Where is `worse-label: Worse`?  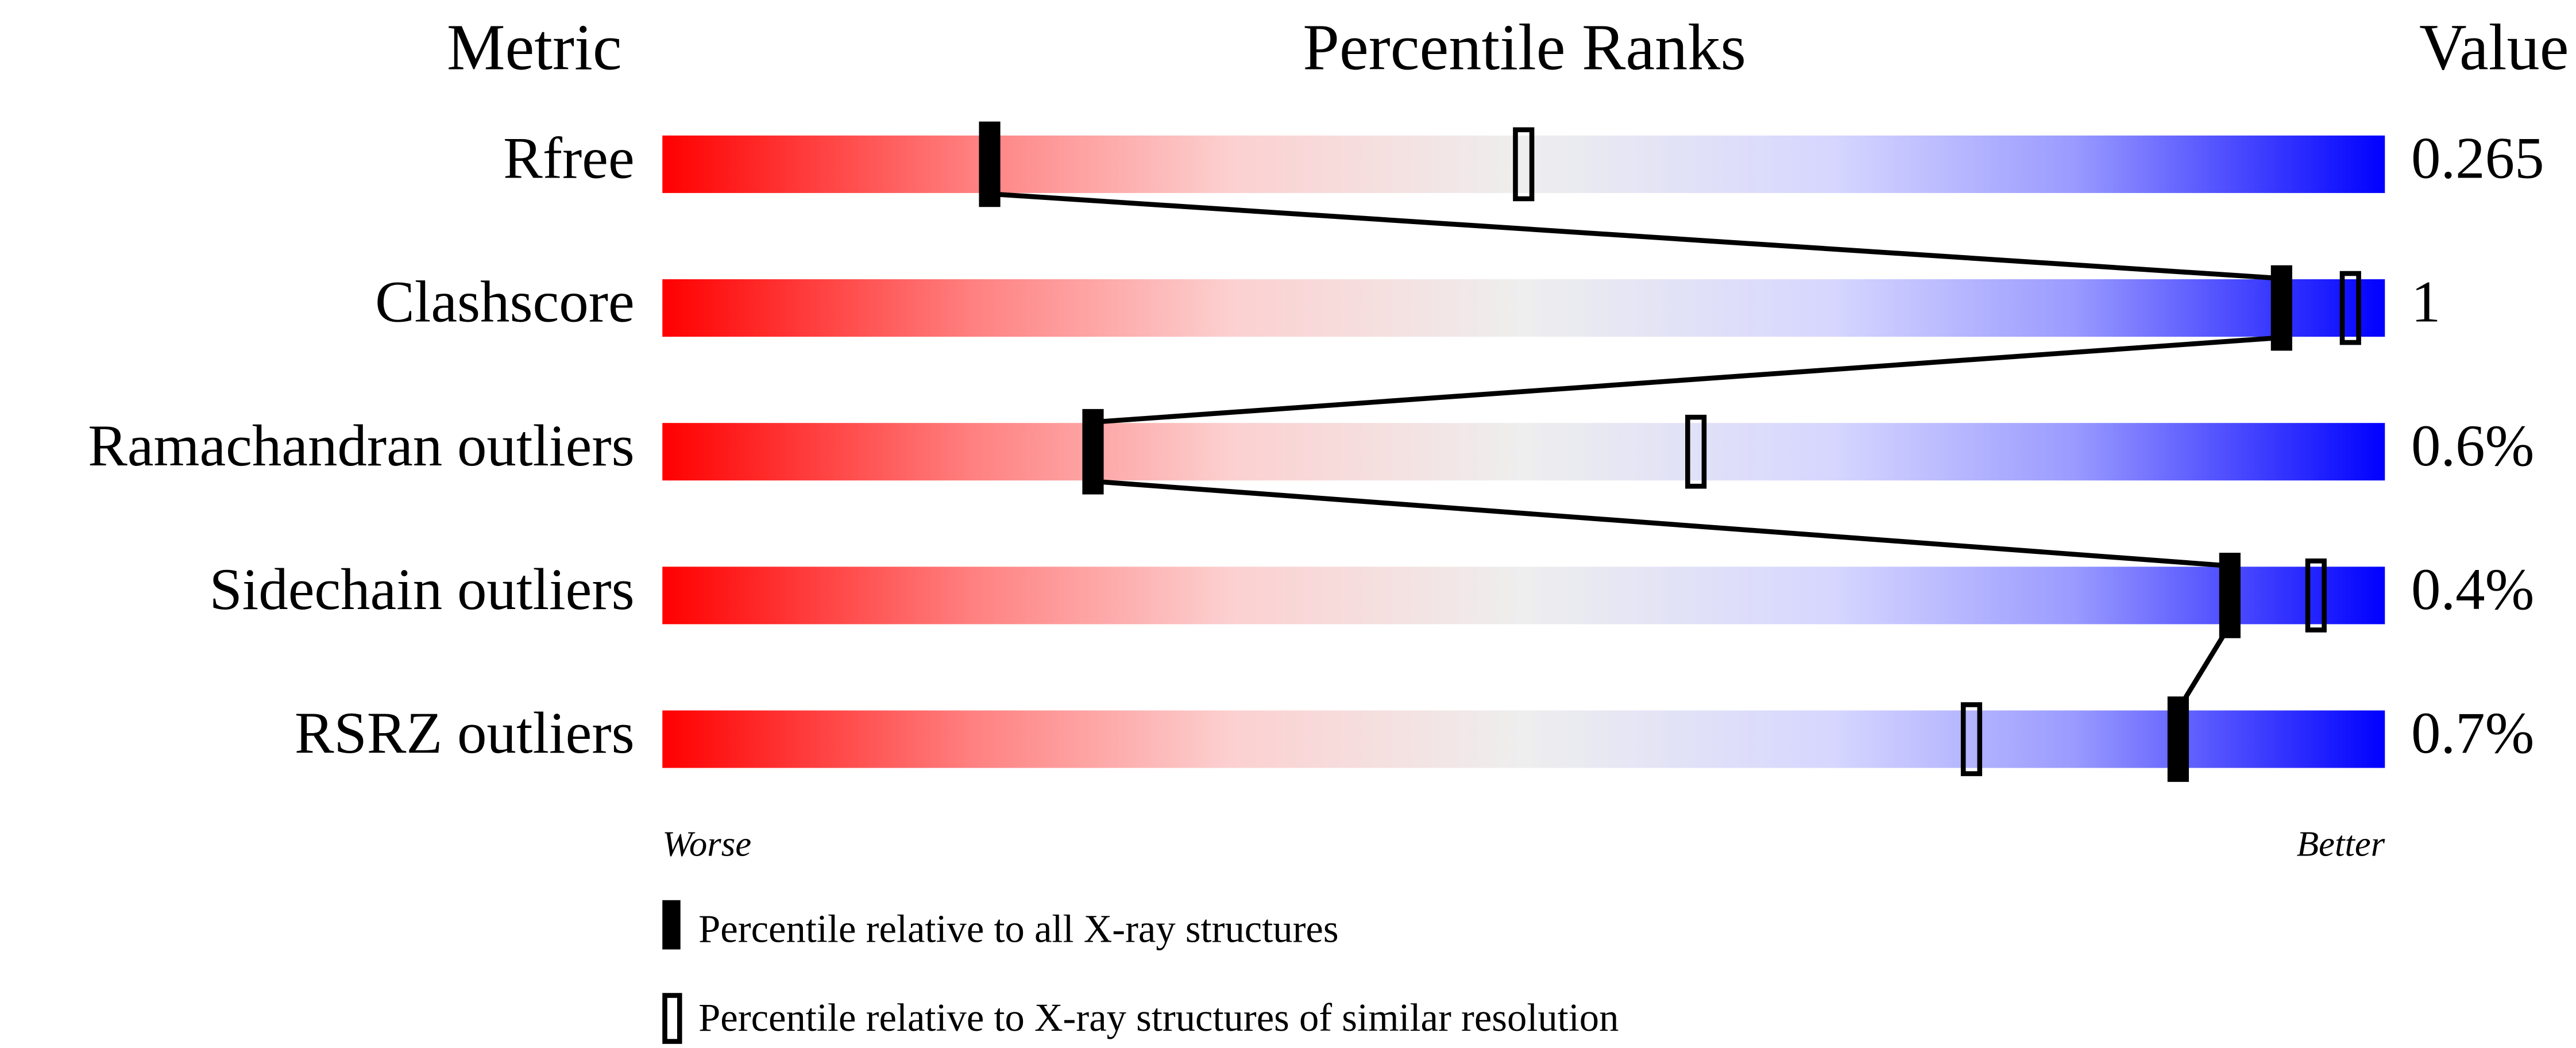 worse-label: Worse is located at coordinates (706, 844).